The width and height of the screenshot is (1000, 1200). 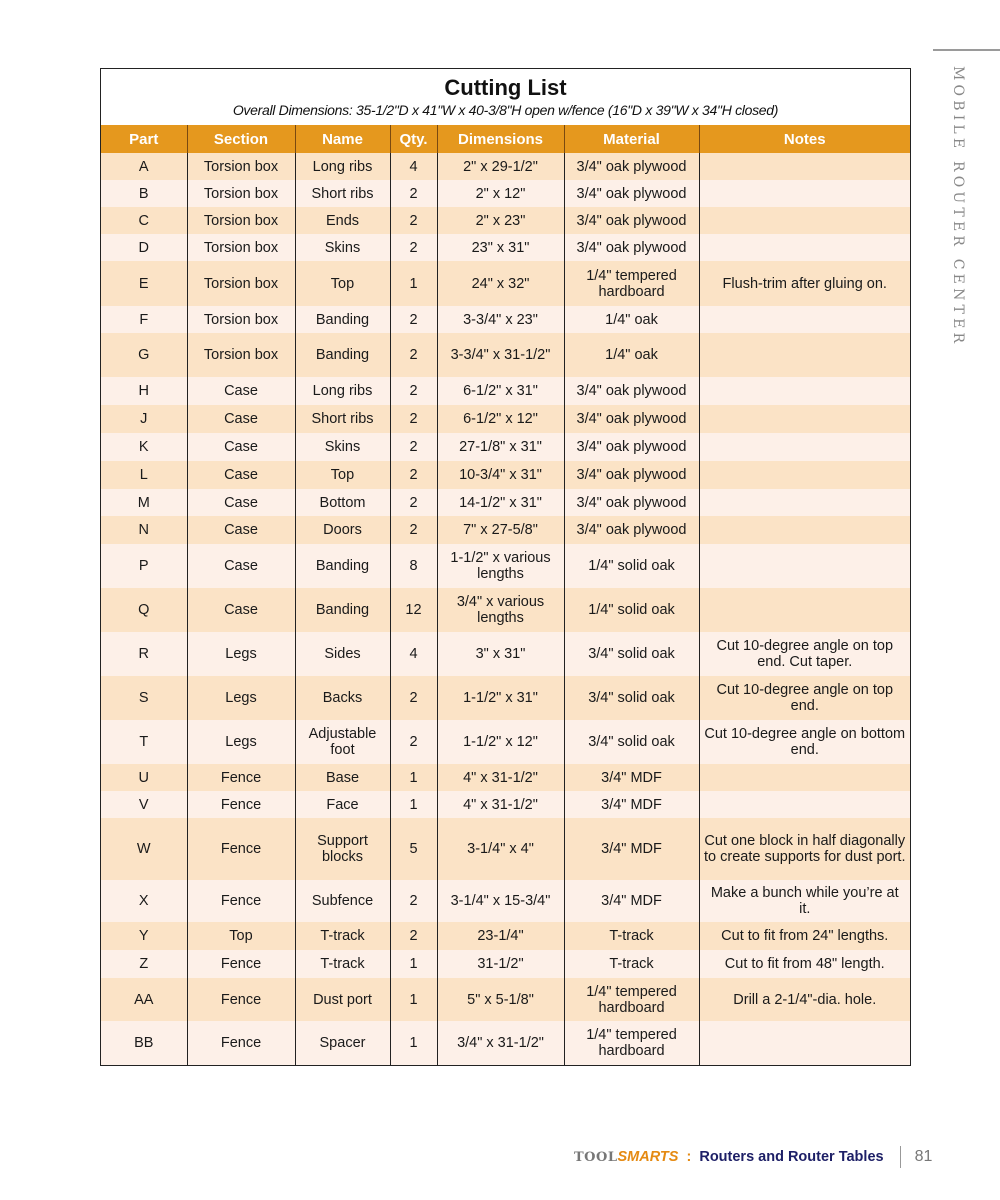 I want to click on cell-material: 3/4" MDF, so click(x=631, y=804).